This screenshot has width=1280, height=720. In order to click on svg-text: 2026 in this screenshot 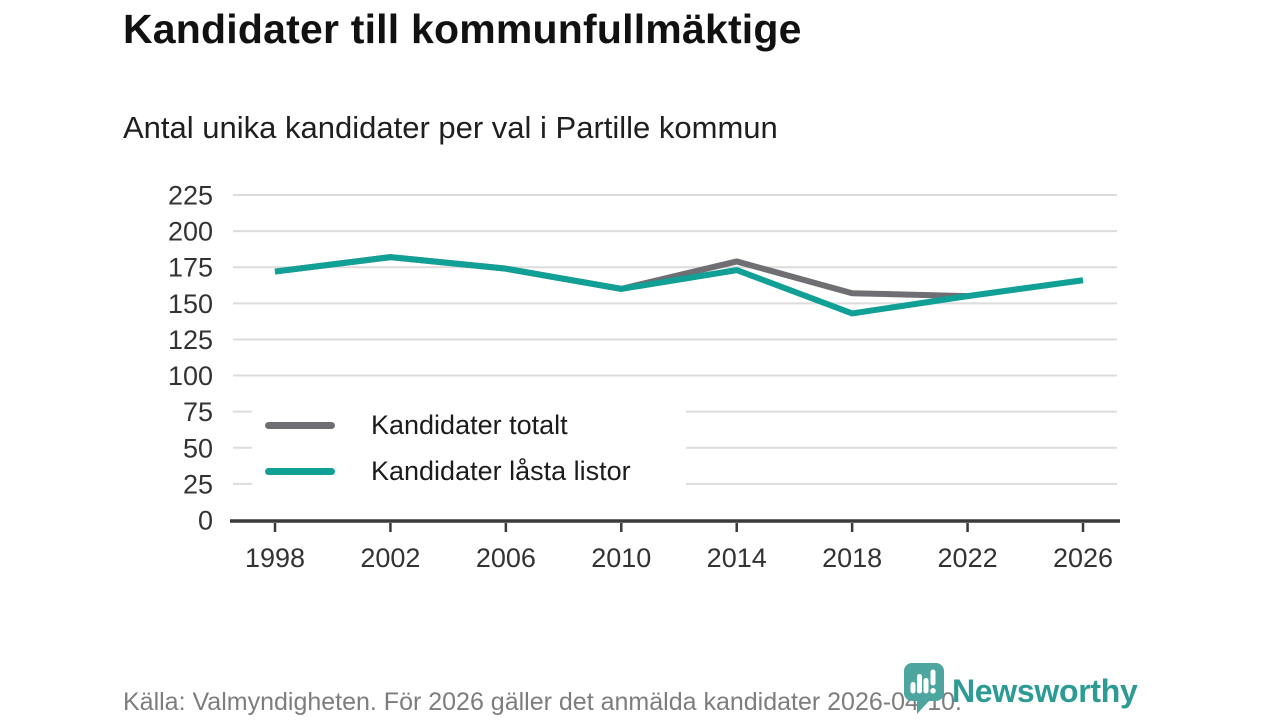, I will do `click(1083, 558)`.